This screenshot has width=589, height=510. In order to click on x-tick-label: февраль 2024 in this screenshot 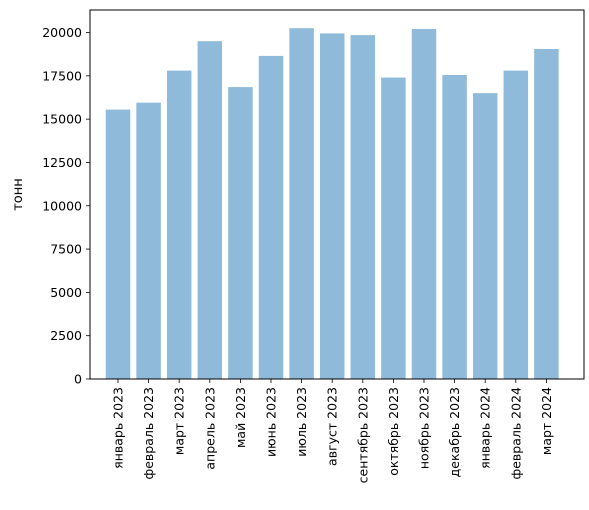, I will do `click(515, 433)`.